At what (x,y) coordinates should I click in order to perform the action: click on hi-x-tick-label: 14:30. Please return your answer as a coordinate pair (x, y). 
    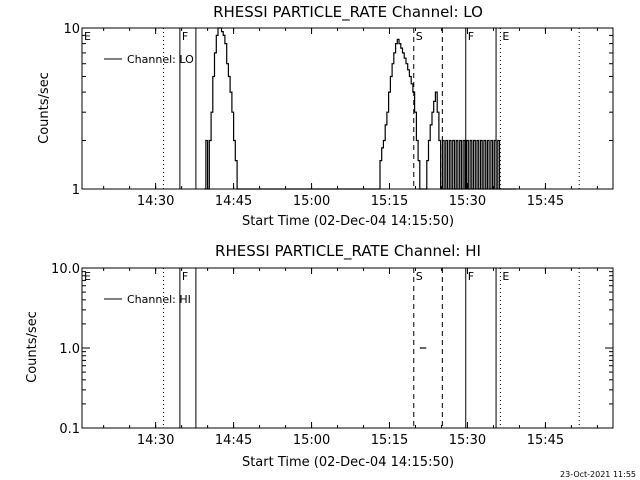
    Looking at the image, I should click on (155, 440).